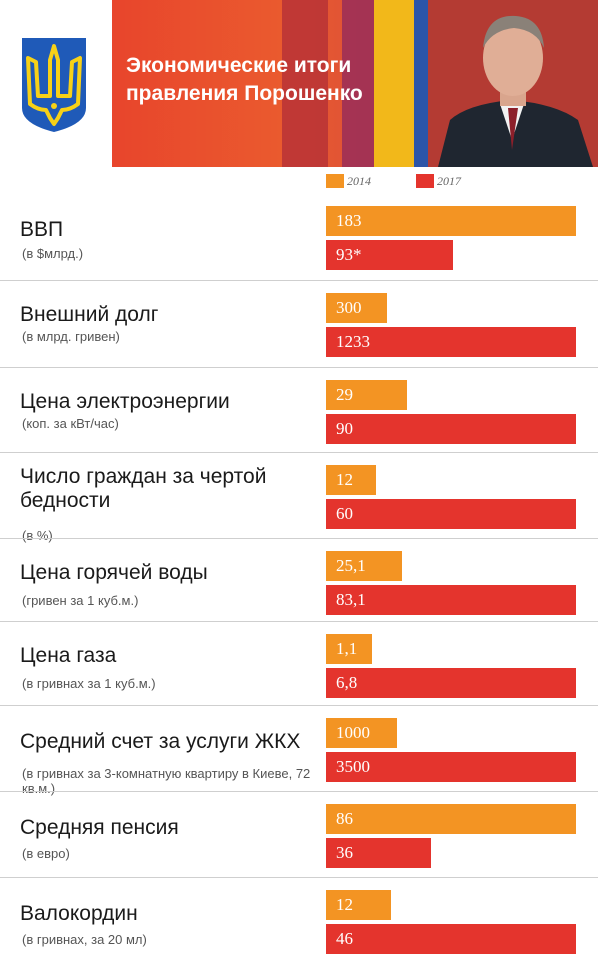 The image size is (598, 964). I want to click on chart-row: Валокордин (в гривнах, за 20 мл) 12 46, so click(299, 920).